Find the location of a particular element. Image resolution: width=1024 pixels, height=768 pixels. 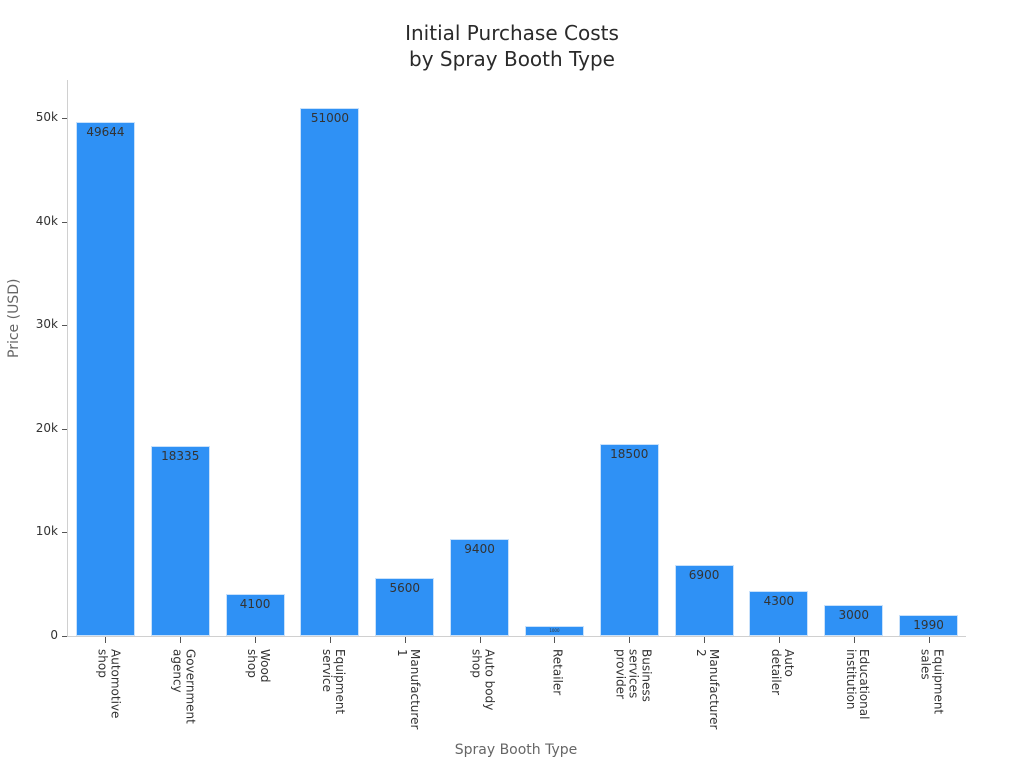

y-tick-label: 10k is located at coordinates (46, 531).